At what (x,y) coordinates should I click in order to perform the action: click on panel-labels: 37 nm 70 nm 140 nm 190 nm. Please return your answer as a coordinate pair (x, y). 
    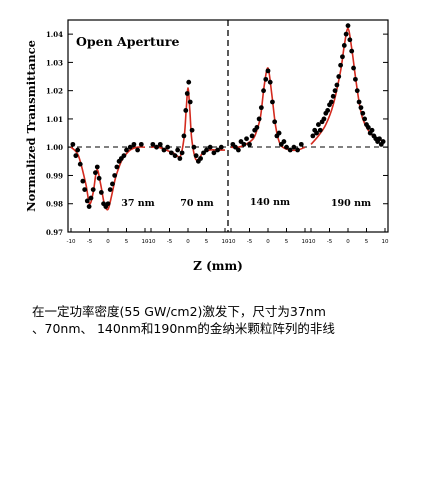
    Looking at the image, I should click on (246, 203).